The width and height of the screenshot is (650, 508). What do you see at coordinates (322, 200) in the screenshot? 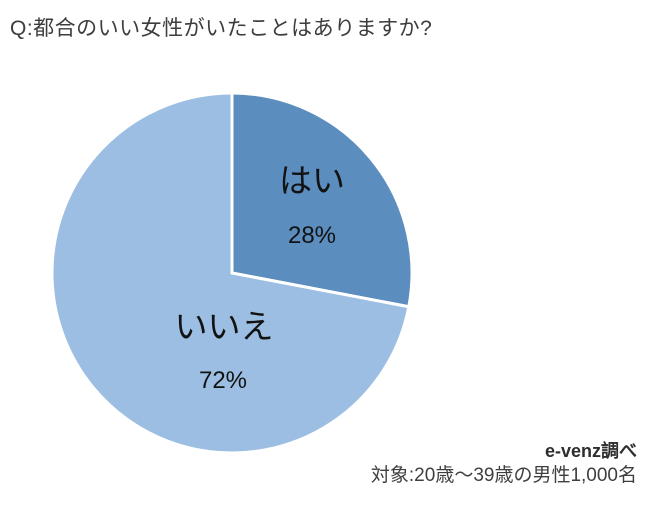
I see `pie-slice-yes` at bounding box center [322, 200].